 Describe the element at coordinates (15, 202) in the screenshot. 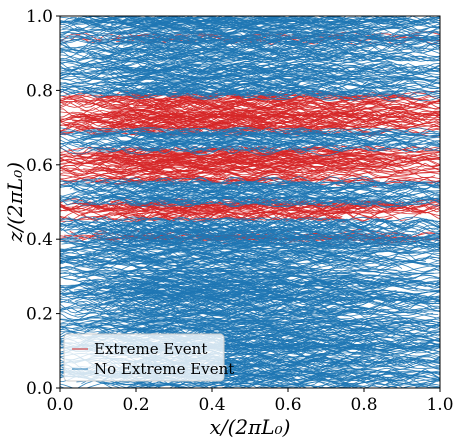

I see `y-axis-label: z/(2πL₀)` at that location.